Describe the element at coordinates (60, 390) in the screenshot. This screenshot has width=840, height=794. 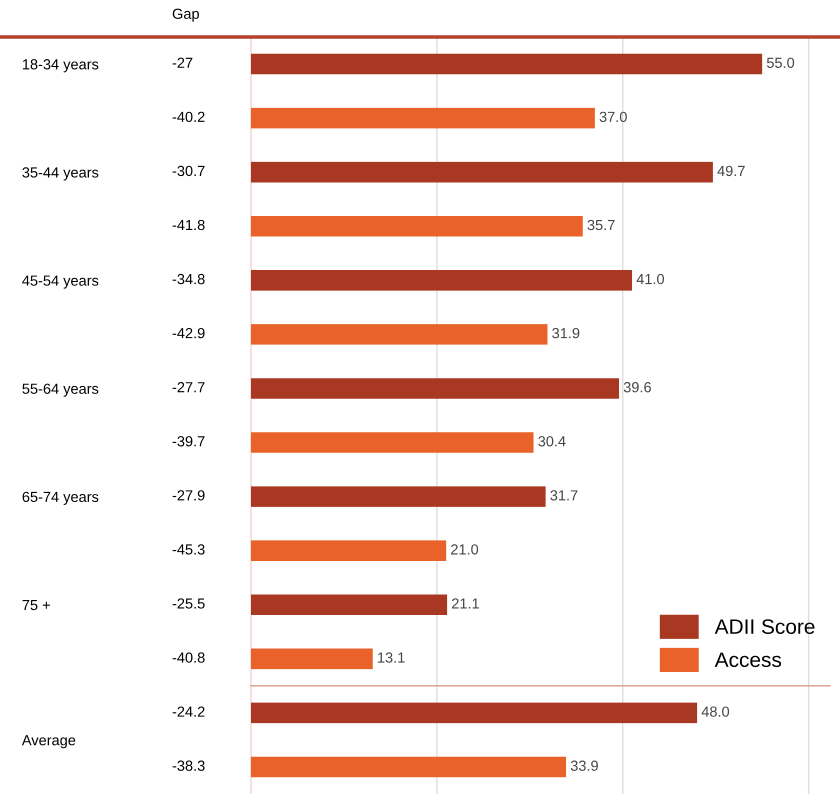
I see `y-tick-label: 55-64 years` at that location.